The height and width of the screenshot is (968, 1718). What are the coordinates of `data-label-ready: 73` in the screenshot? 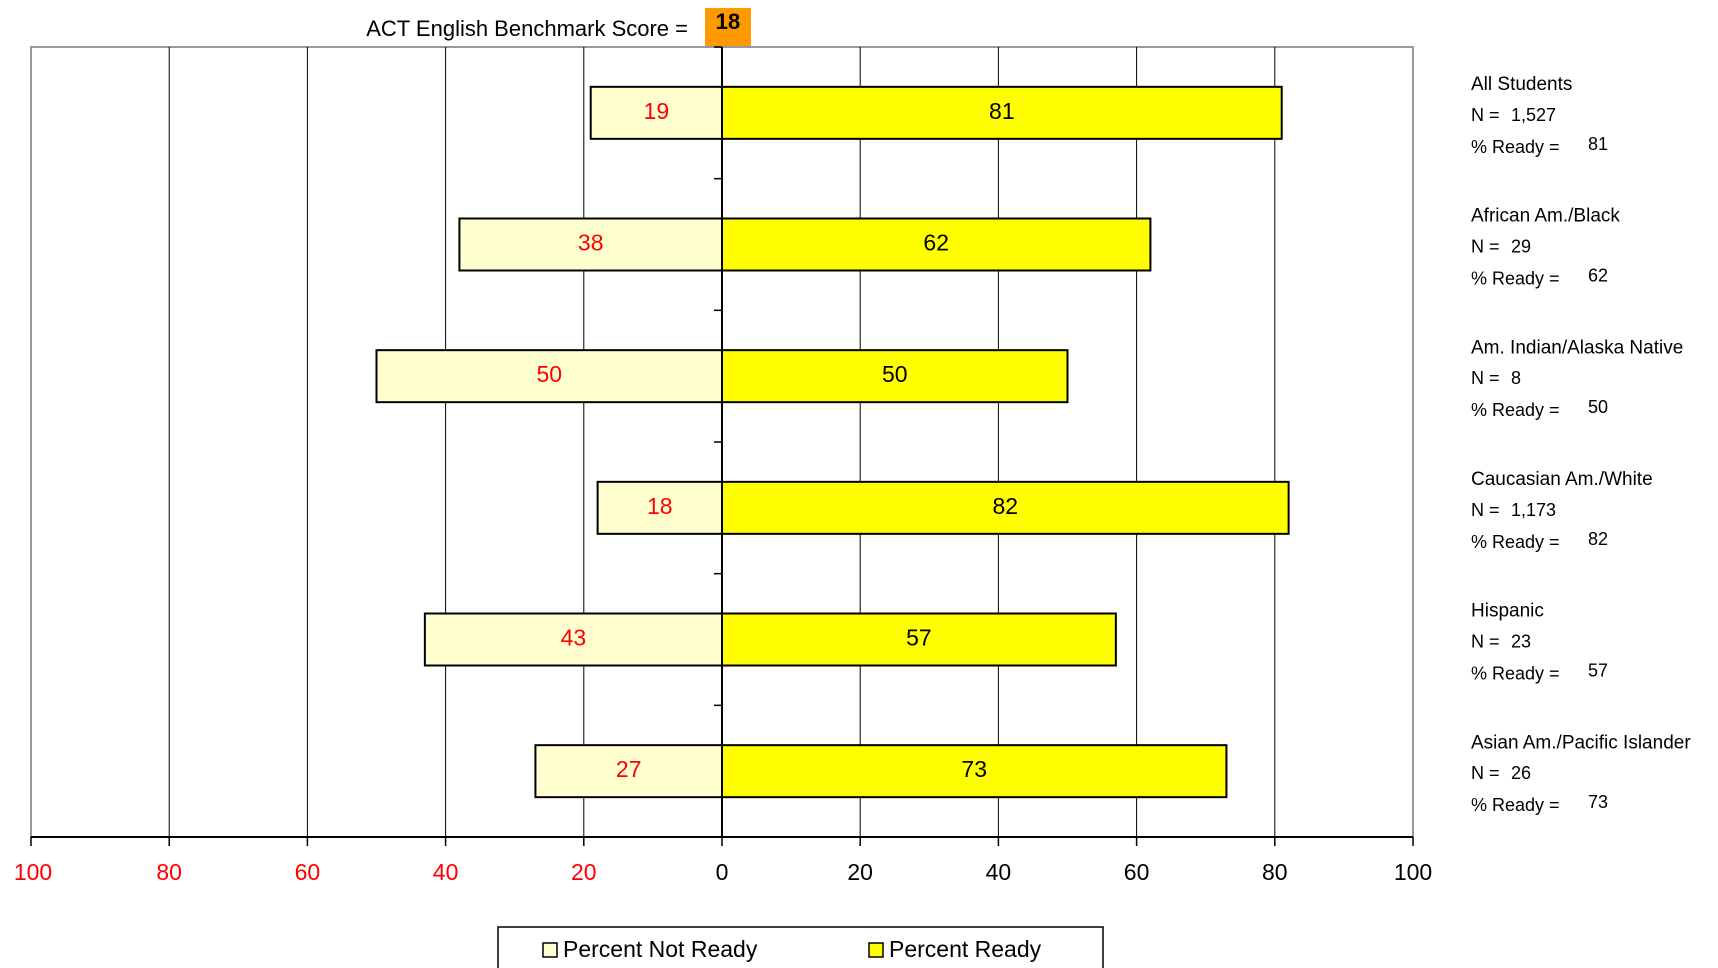 It's located at (974, 769).